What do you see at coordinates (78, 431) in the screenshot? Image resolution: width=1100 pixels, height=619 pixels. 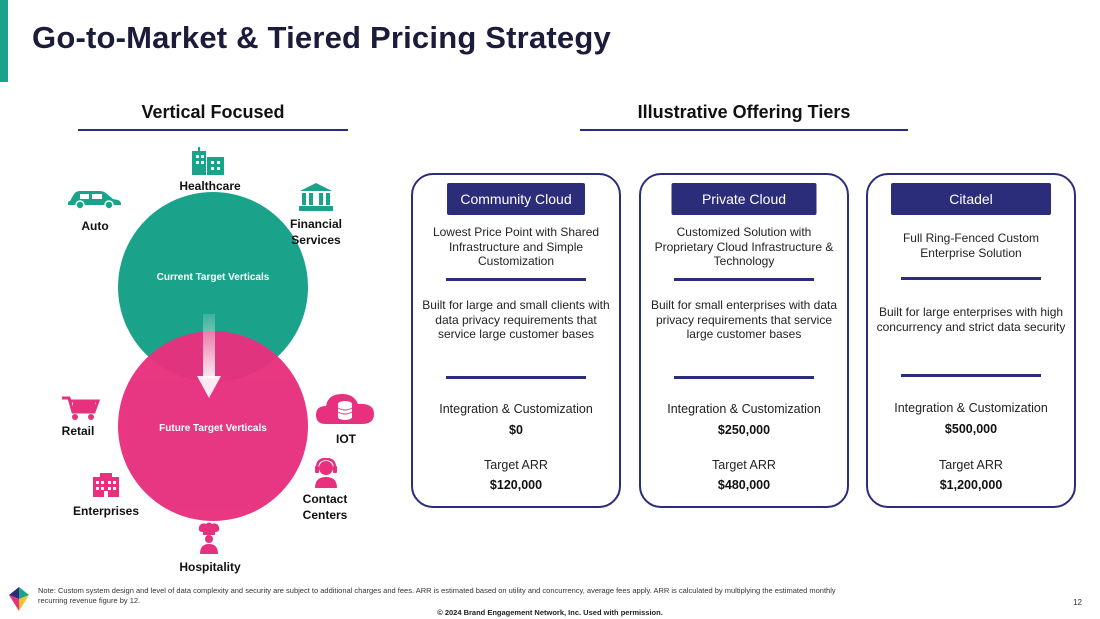 I see `retail-label: Retail` at bounding box center [78, 431].